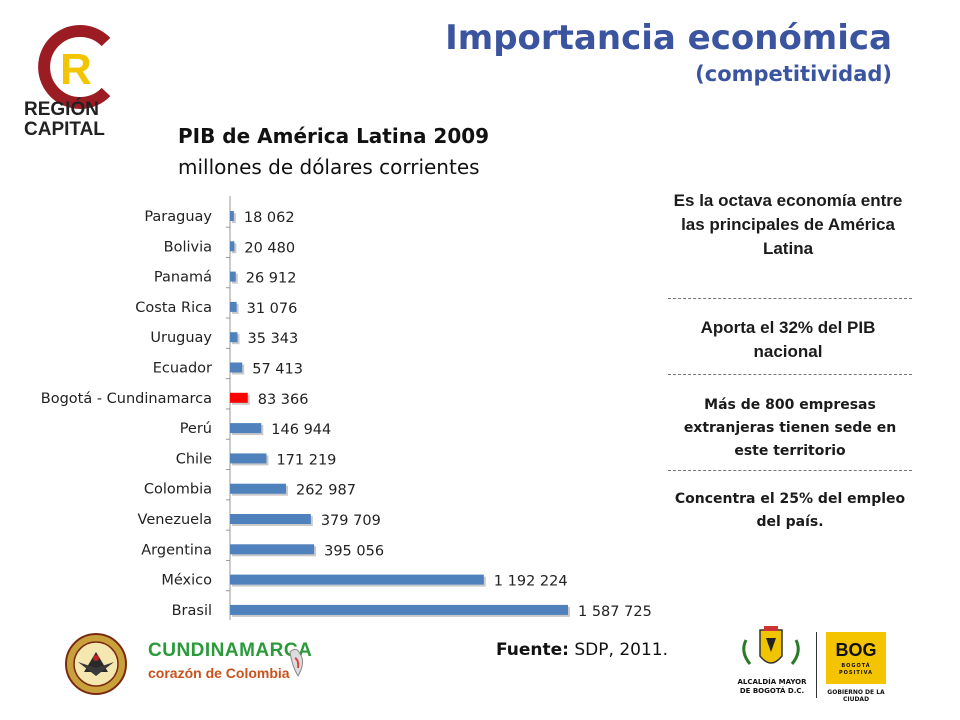  I want to click on logo-divider, so click(816, 665).